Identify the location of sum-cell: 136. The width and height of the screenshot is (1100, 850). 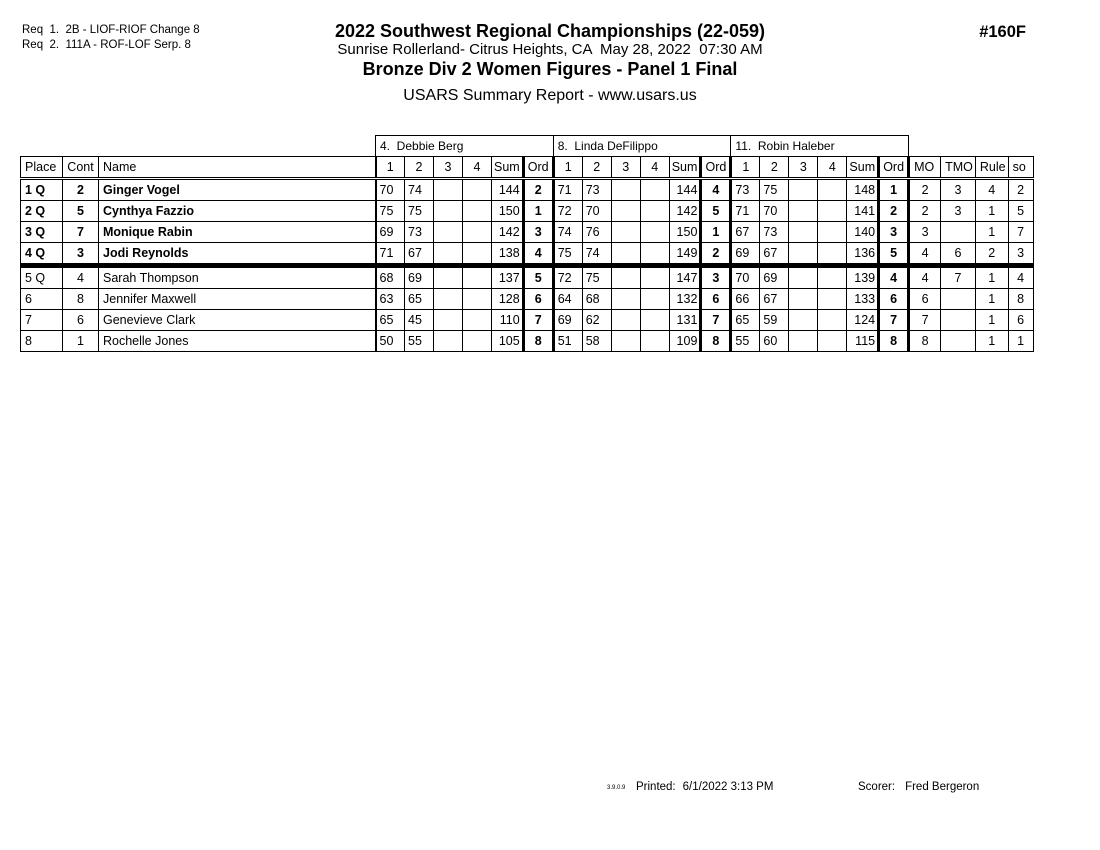
(863, 253).